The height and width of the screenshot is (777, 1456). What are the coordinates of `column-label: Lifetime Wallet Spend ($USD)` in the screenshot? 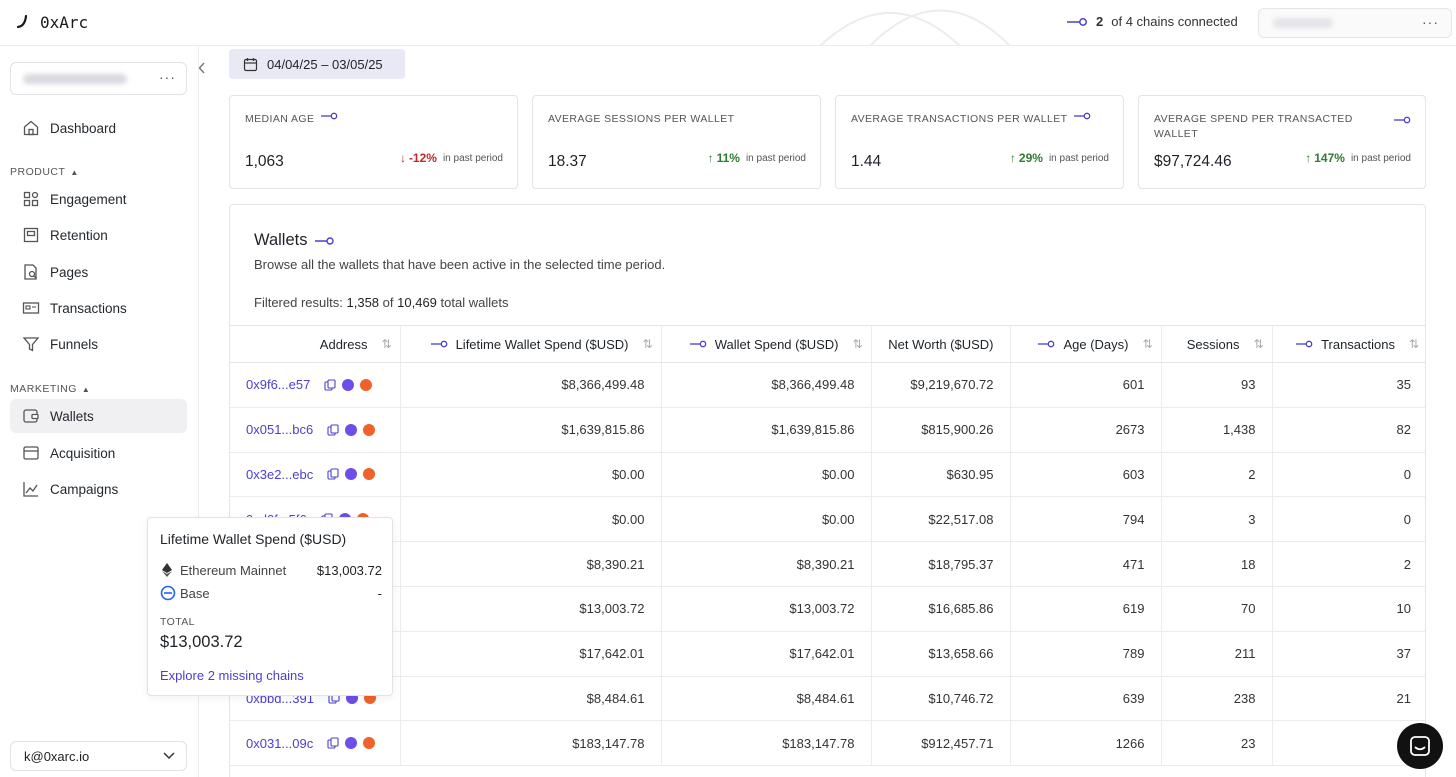 It's located at (542, 344).